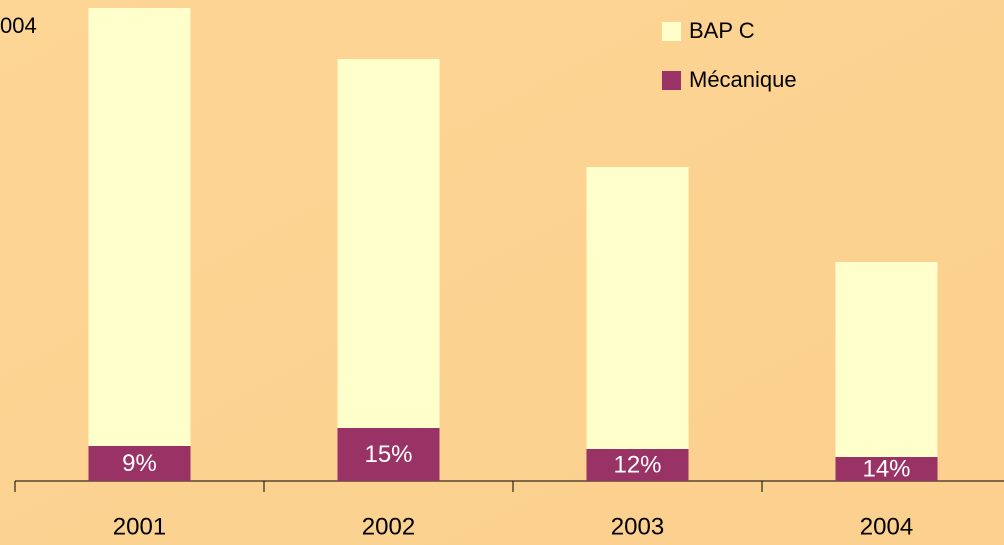 This screenshot has height=545, width=1004. What do you see at coordinates (18, 25) in the screenshot?
I see `chart-title: 004` at bounding box center [18, 25].